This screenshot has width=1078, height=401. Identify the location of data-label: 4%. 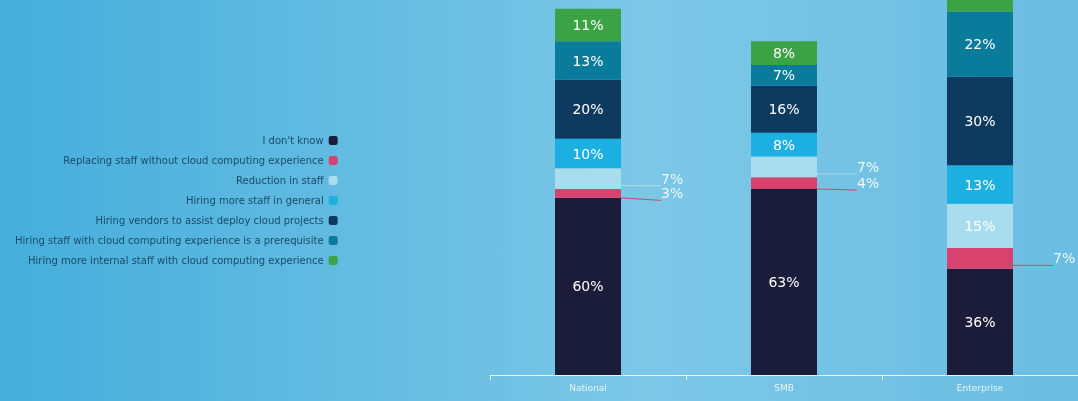
(868, 183).